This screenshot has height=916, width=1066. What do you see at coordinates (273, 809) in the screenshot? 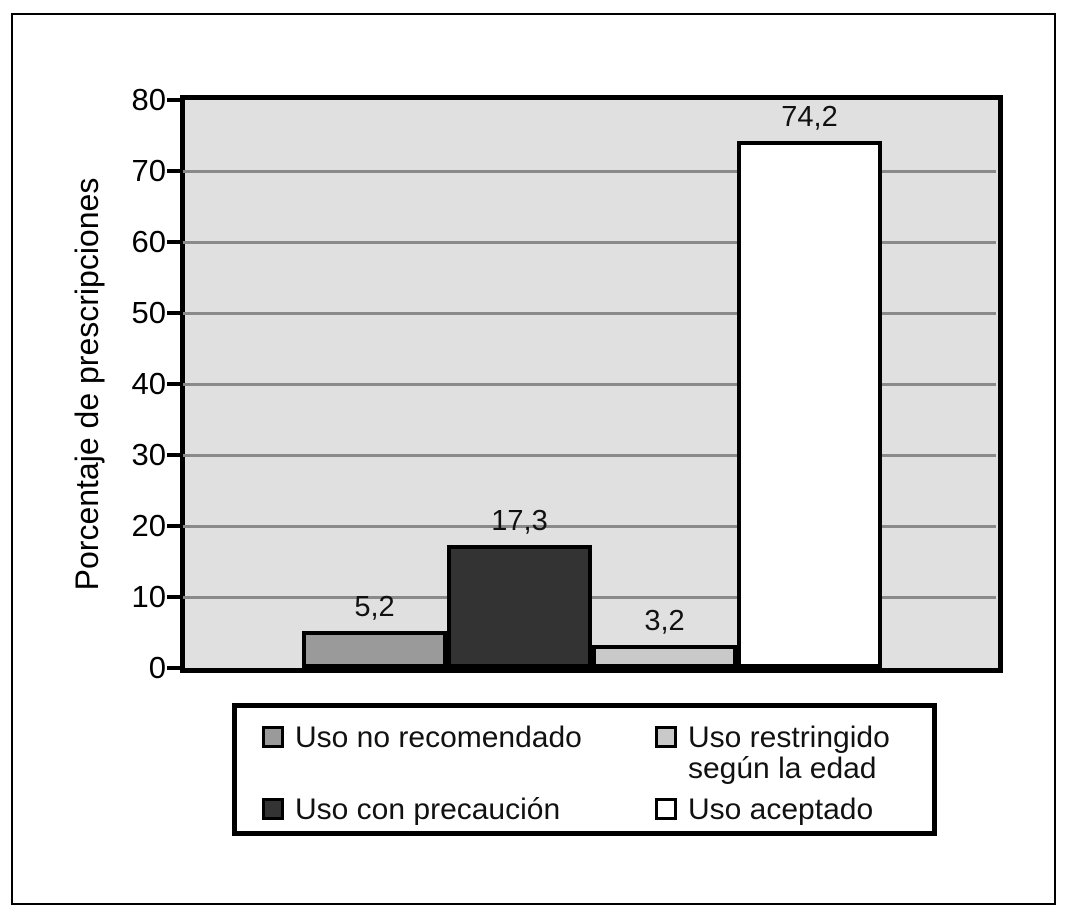
I see `legend-swatch-uso-con-precaucion` at bounding box center [273, 809].